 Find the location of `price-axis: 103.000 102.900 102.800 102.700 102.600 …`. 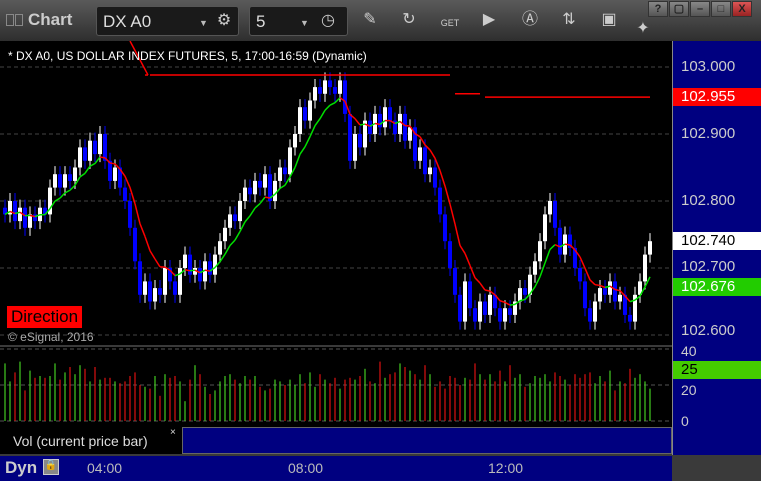

price-axis: 103.000 102.900 102.800 102.700 102.600 … is located at coordinates (716, 248).